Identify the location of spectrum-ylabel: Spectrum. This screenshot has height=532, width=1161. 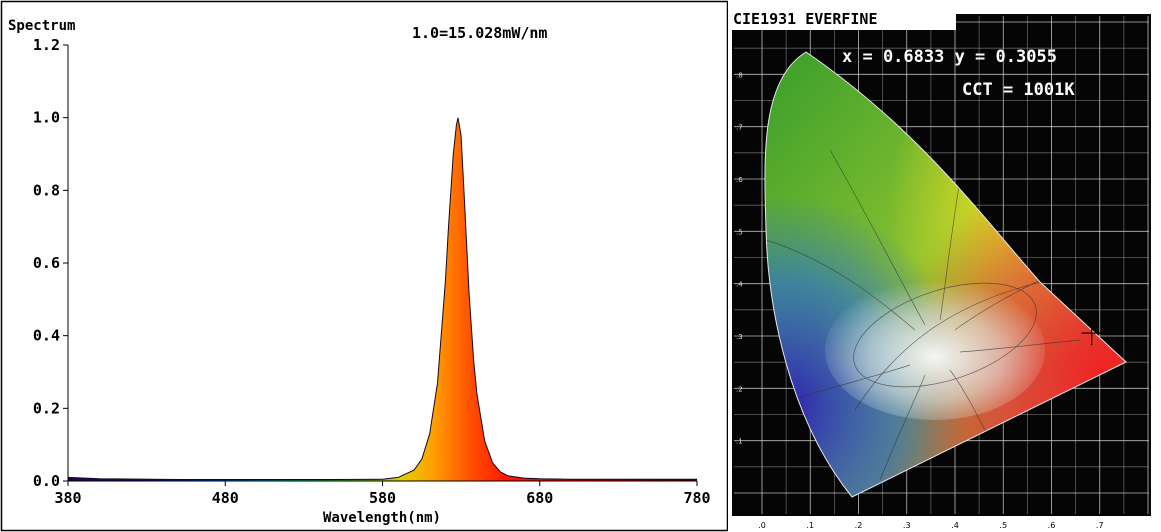
(41, 26).